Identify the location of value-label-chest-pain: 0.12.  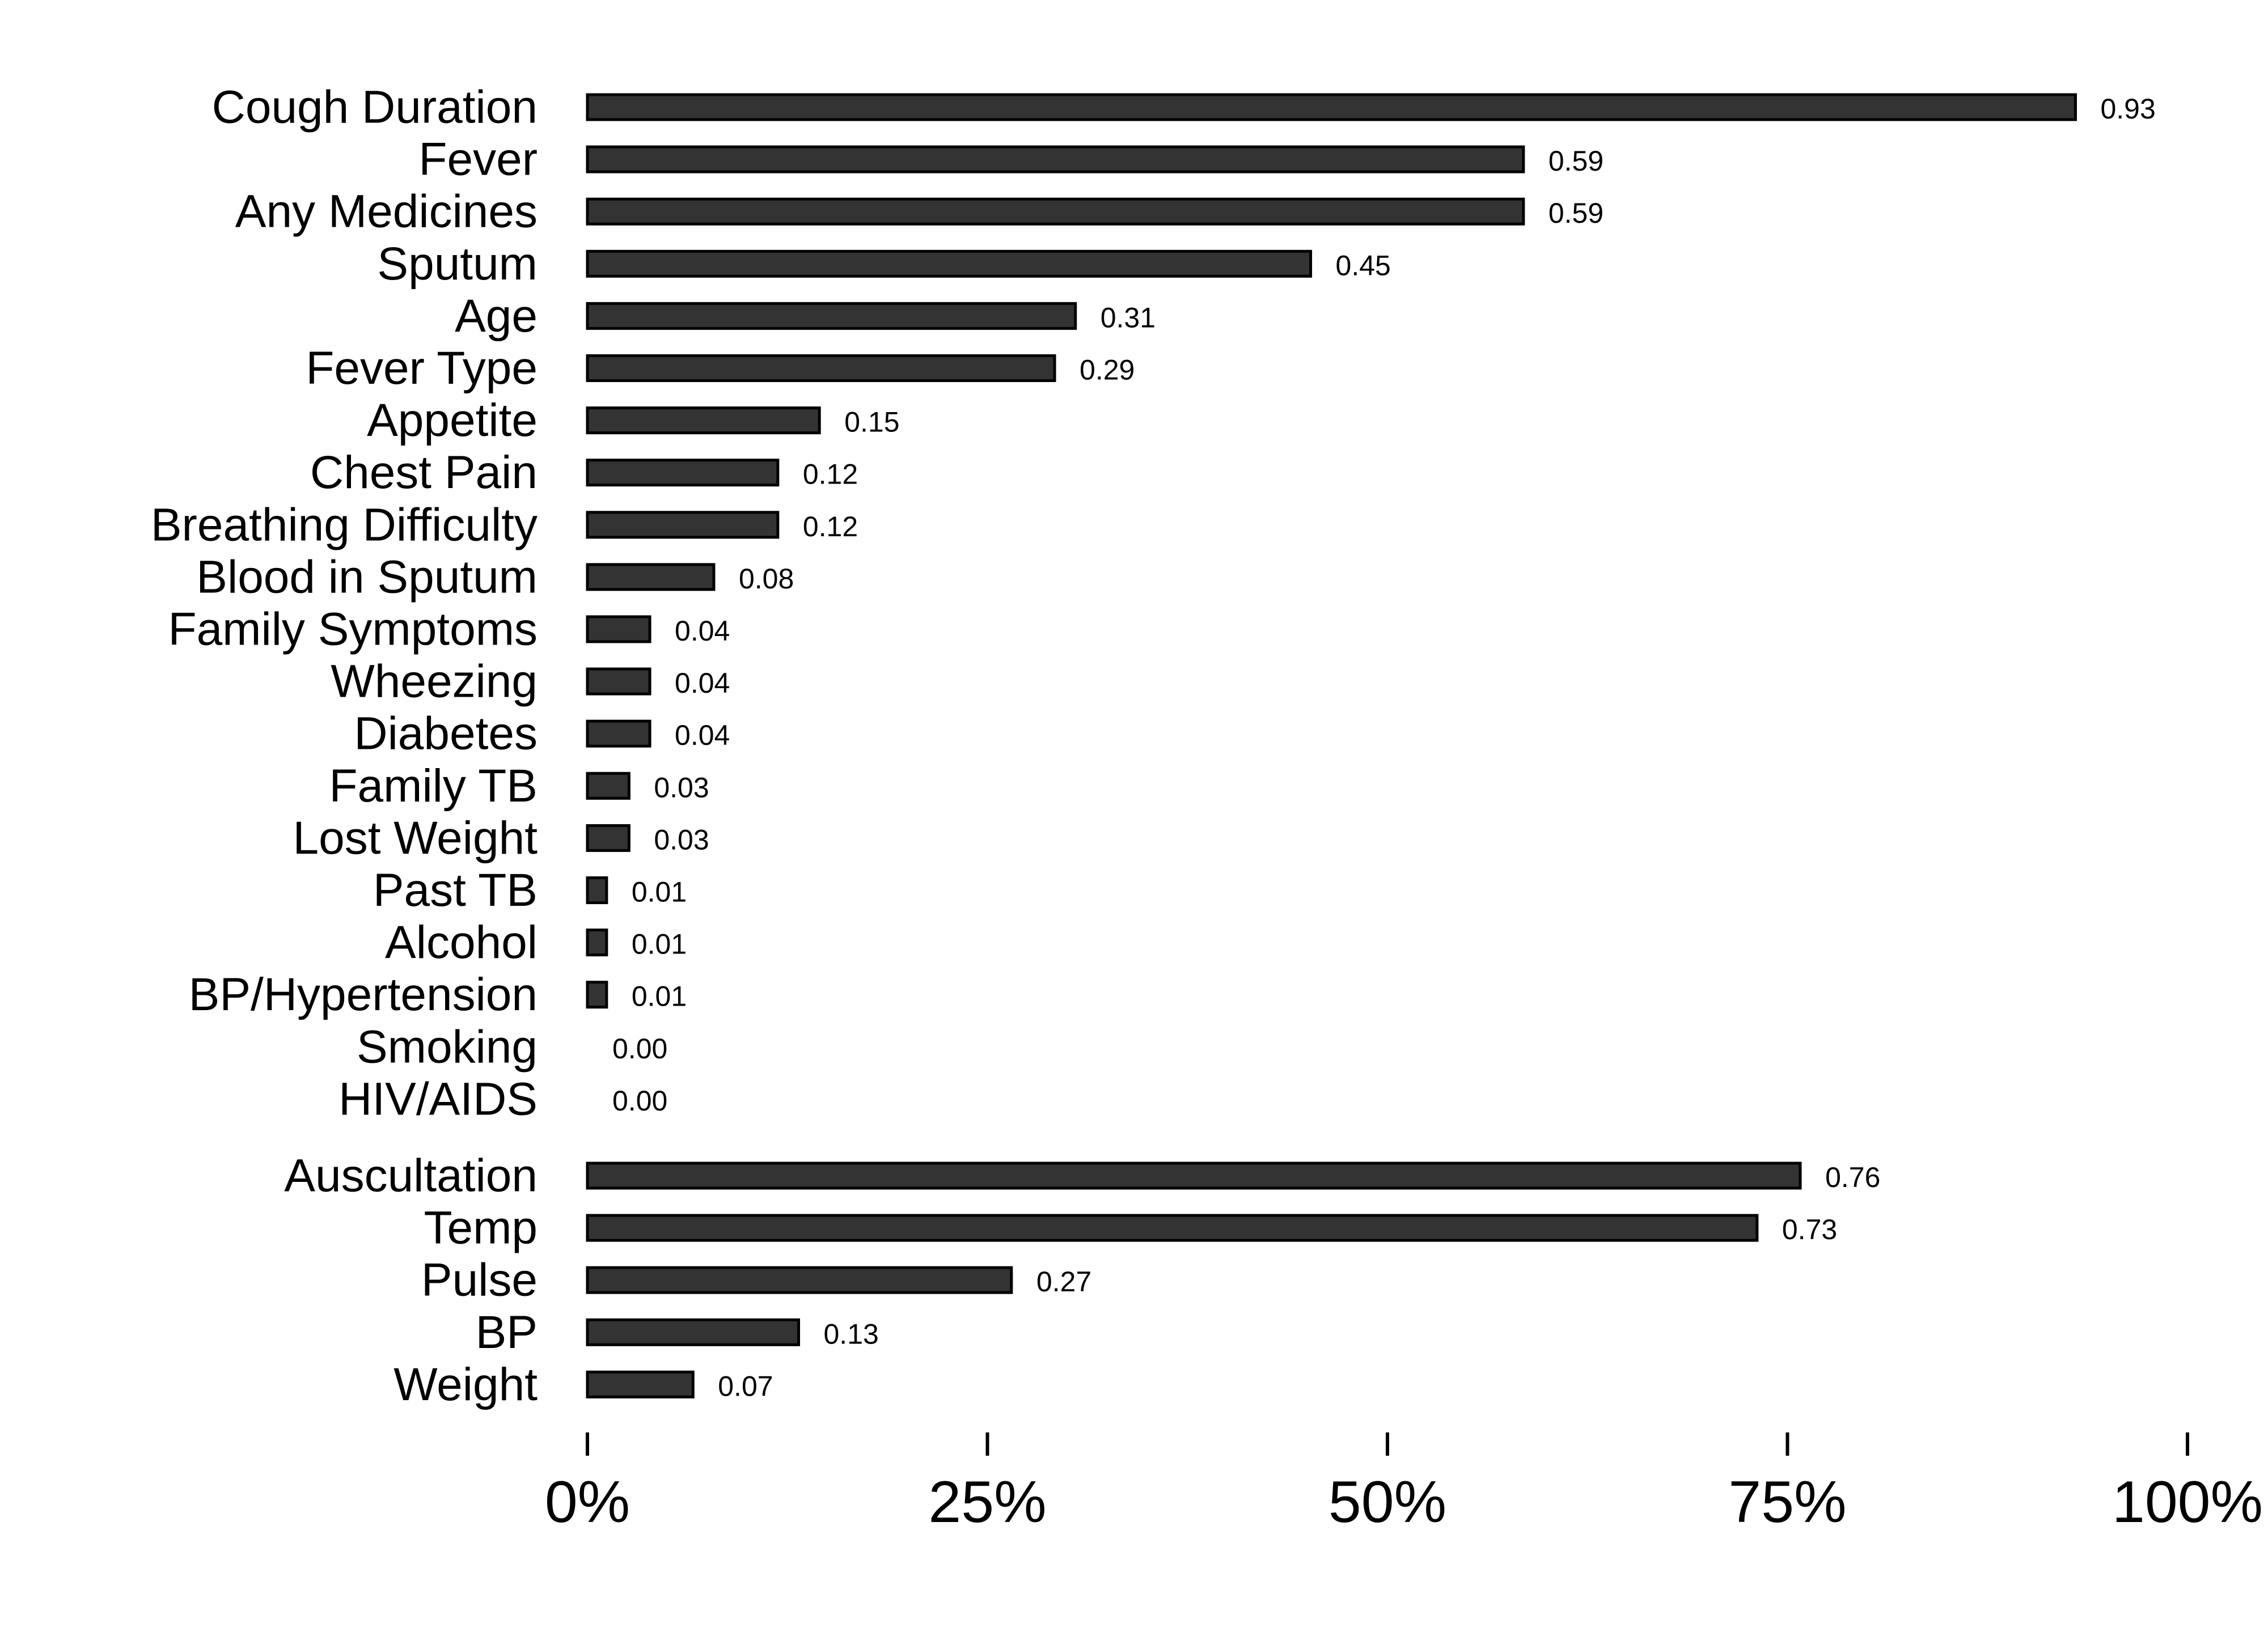
(830, 474).